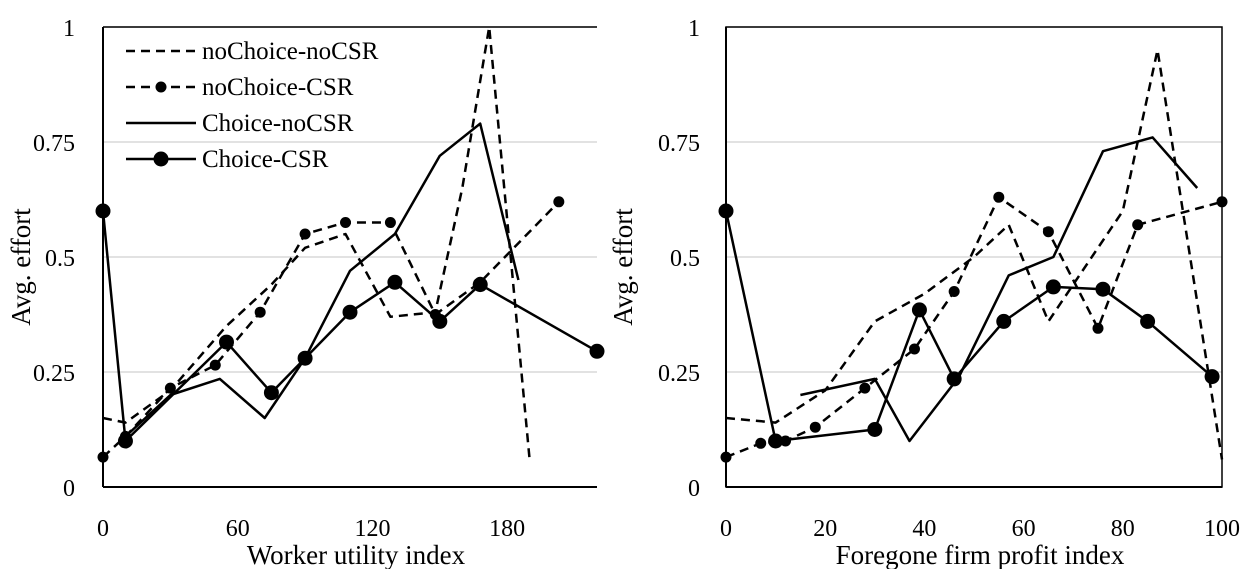 The width and height of the screenshot is (1258, 569). I want to click on x-axis-title: Foregone firm profit index, so click(980, 554).